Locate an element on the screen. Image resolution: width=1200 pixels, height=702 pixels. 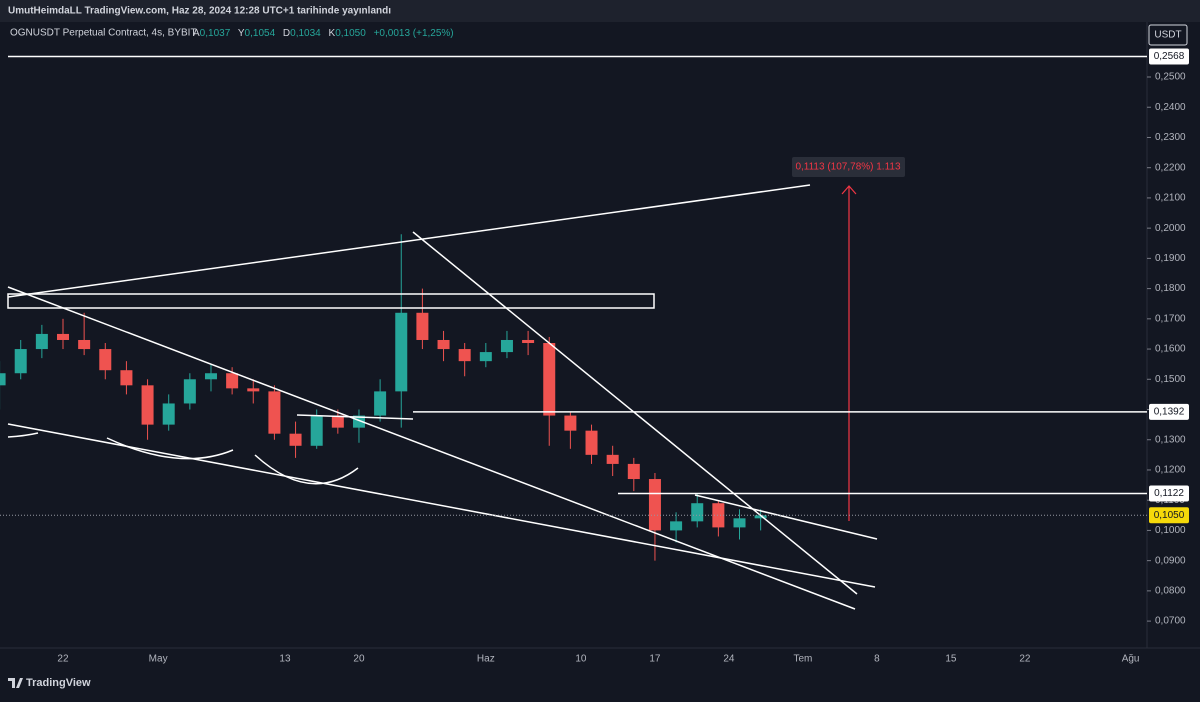
y-tick-label: 0,1500 is located at coordinates (1170, 379).